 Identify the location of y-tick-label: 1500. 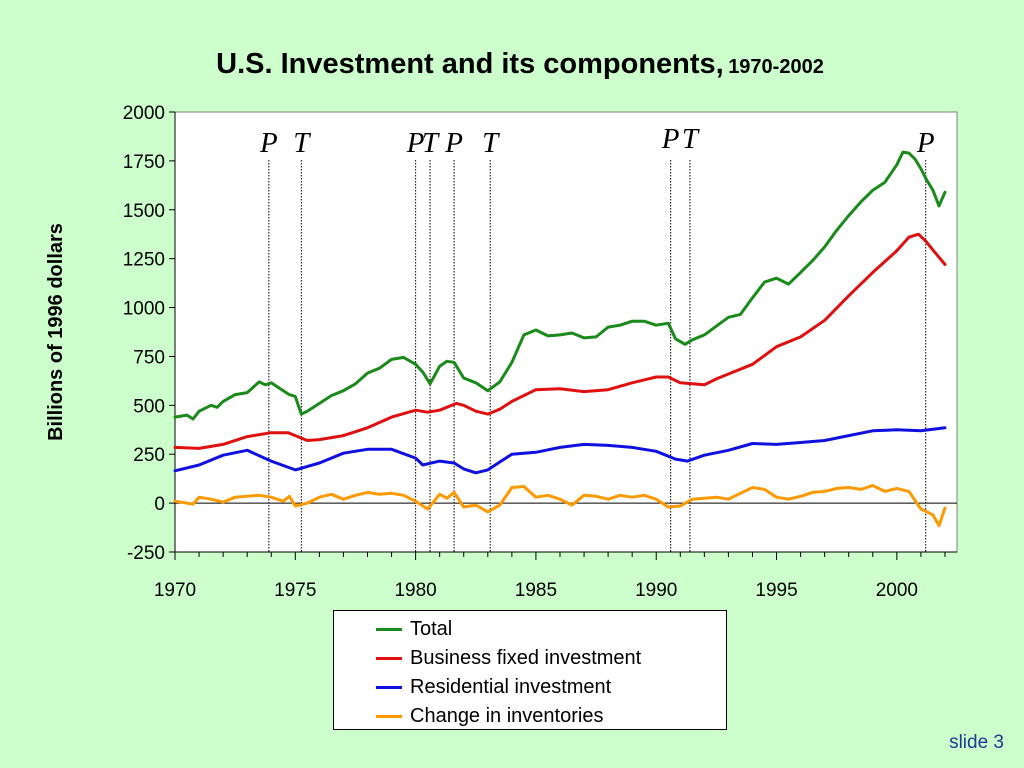
(144, 211).